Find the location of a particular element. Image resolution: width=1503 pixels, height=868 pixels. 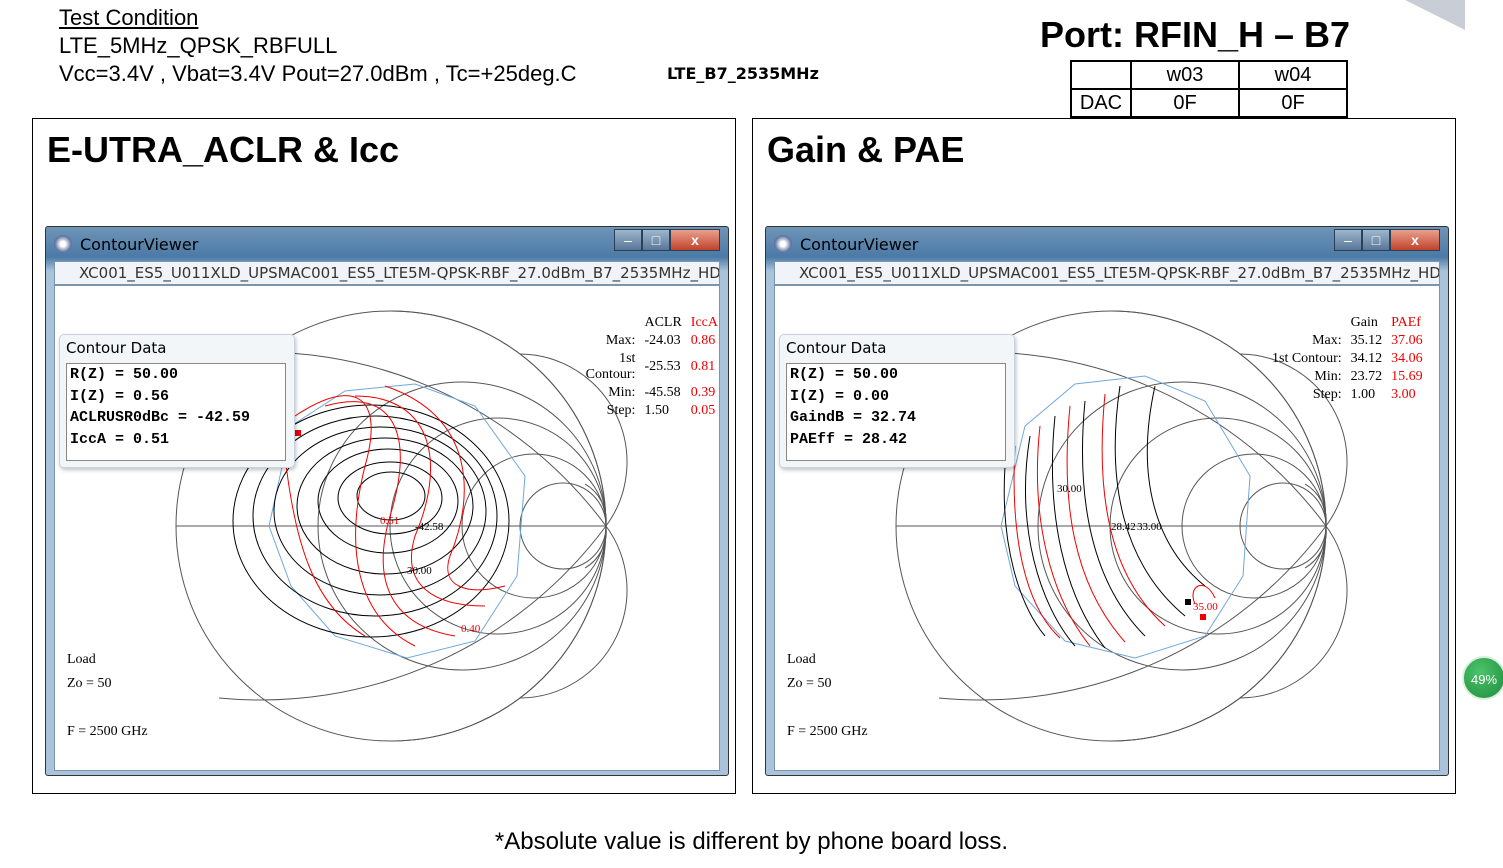

dac-col-w03: w03 is located at coordinates (1185, 75).